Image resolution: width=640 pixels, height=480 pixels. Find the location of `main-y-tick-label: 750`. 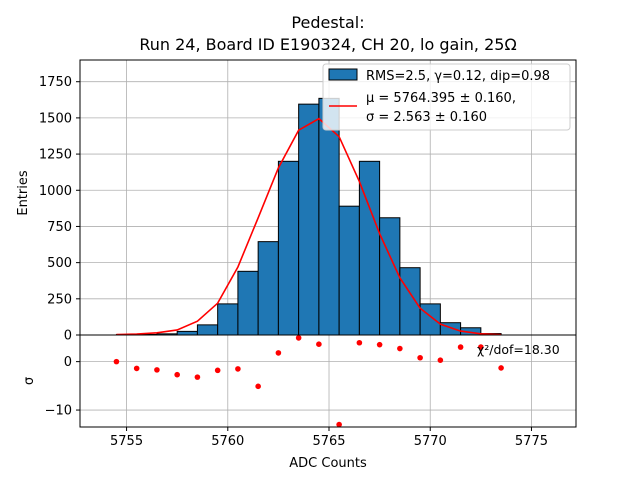

main-y-tick-label: 750 is located at coordinates (59, 227).